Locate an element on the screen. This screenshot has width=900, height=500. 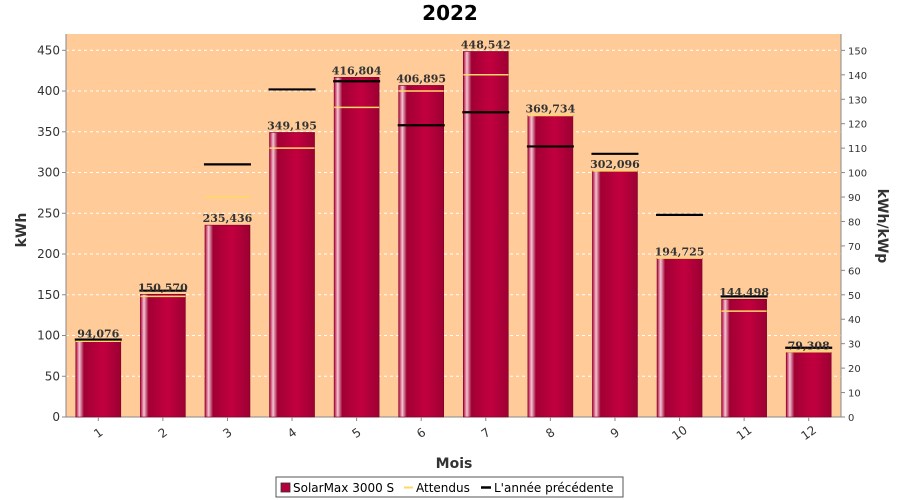
data-label: 406,895 is located at coordinates (421, 78).